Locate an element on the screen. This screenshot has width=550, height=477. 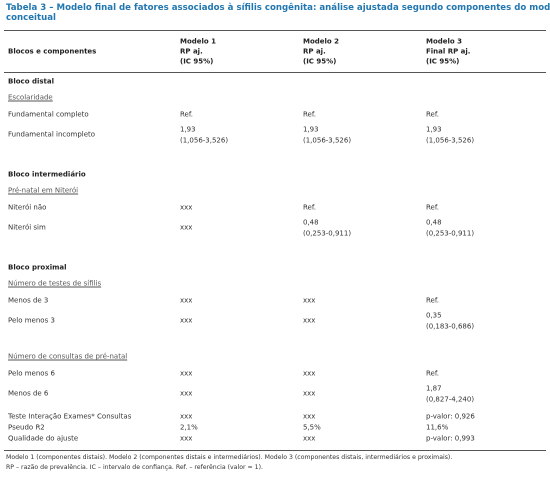
row-label: Menos de 3 is located at coordinates (28, 300).